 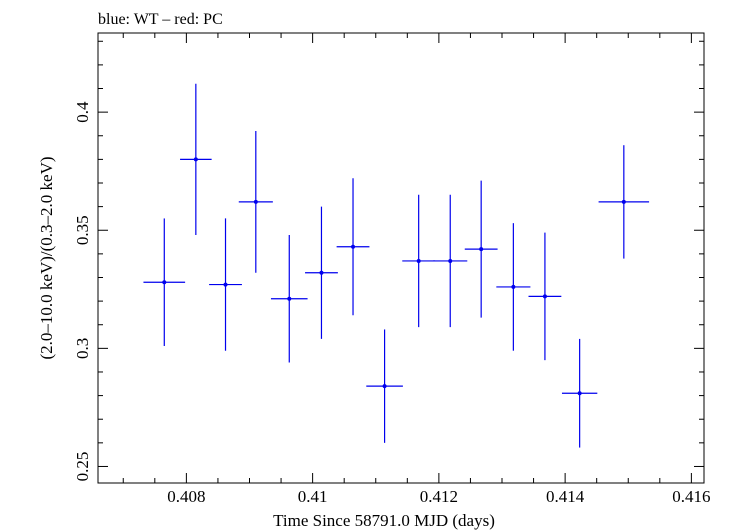 What do you see at coordinates (82, 467) in the screenshot?
I see `y-tick-label: 0.25` at bounding box center [82, 467].